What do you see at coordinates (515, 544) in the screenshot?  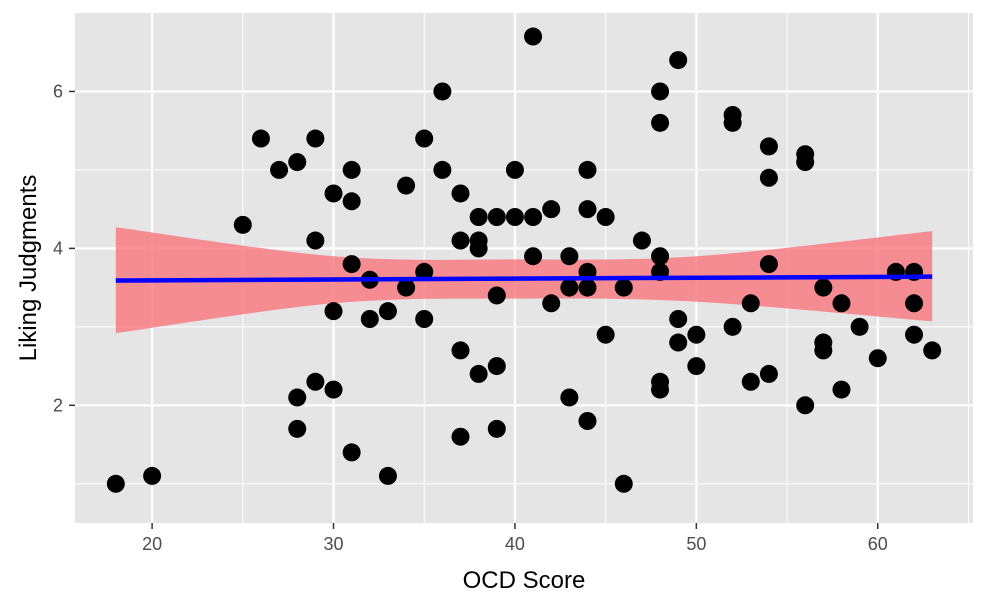 I see `x-tick-label: 40` at bounding box center [515, 544].